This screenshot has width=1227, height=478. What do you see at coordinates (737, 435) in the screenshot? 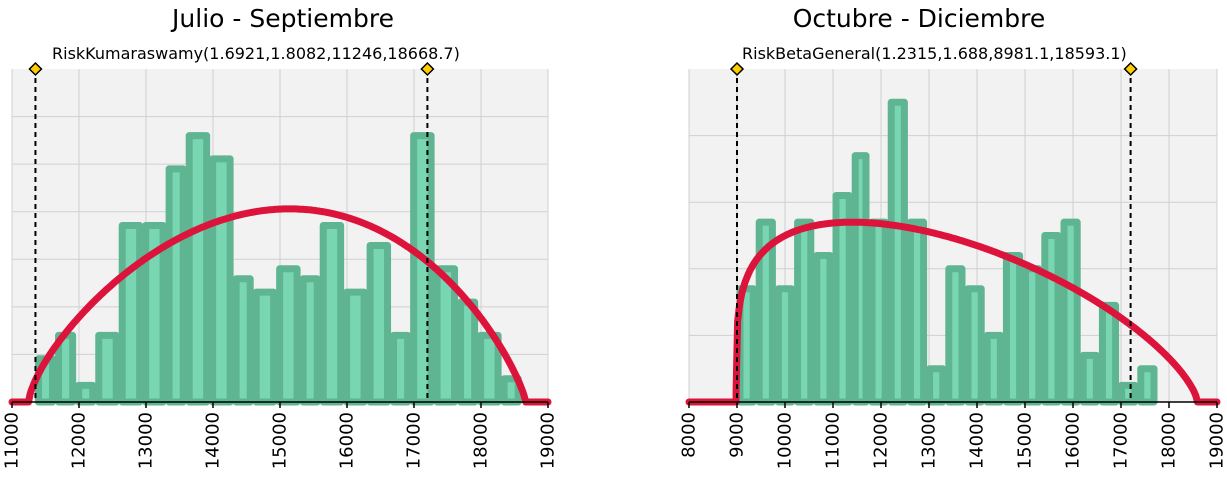
I see `x-tick-label: 9000` at bounding box center [737, 435].